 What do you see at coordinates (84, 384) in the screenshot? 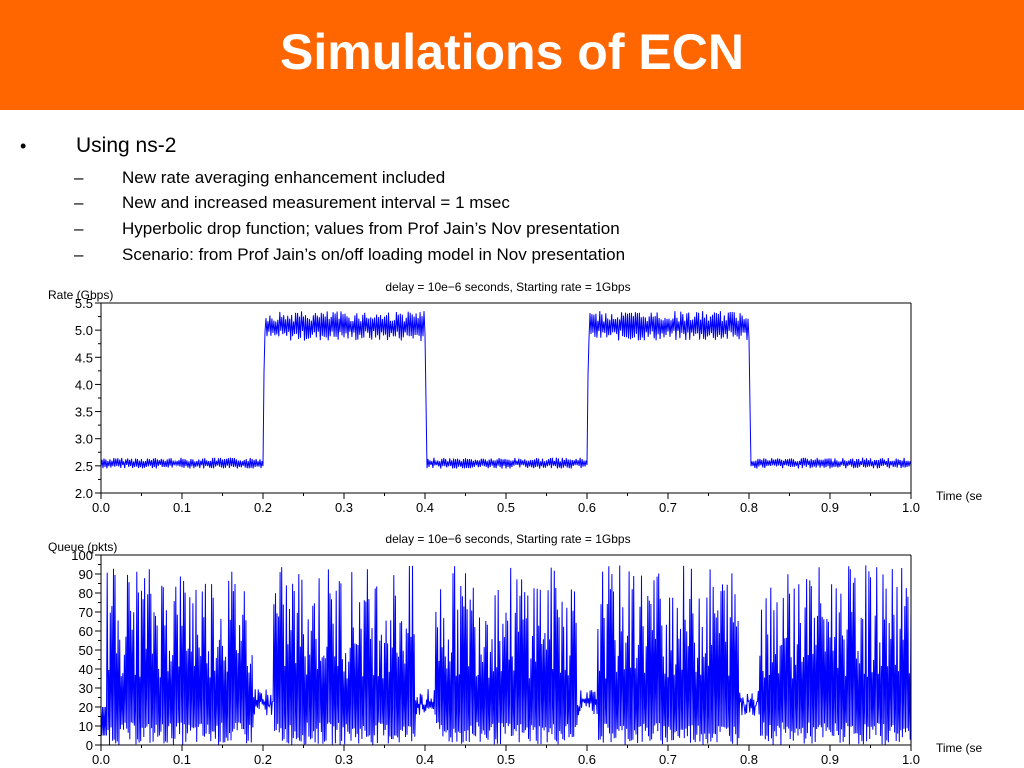
I see `y-tick-label: 4.0` at bounding box center [84, 384].